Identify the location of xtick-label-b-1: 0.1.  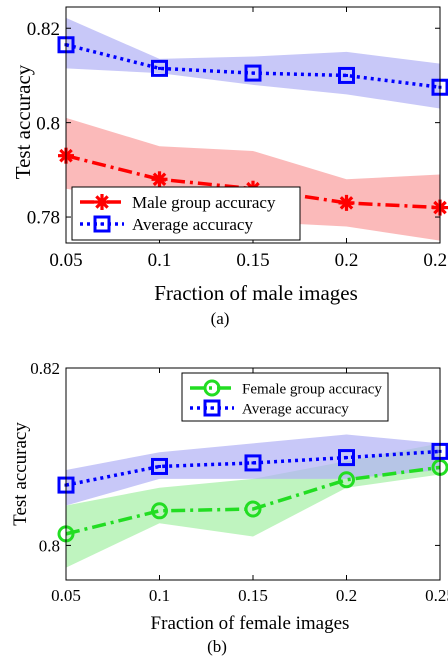
(159, 595).